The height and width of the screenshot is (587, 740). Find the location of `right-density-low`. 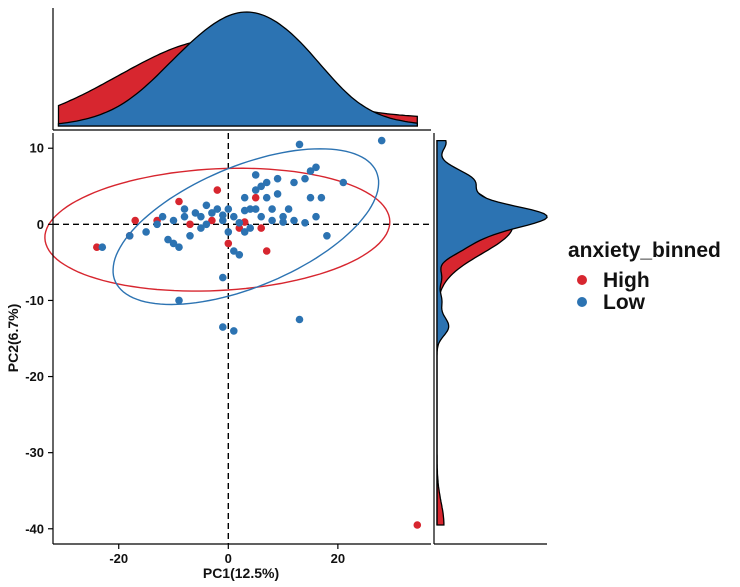

right-density-low is located at coordinates (492, 332).